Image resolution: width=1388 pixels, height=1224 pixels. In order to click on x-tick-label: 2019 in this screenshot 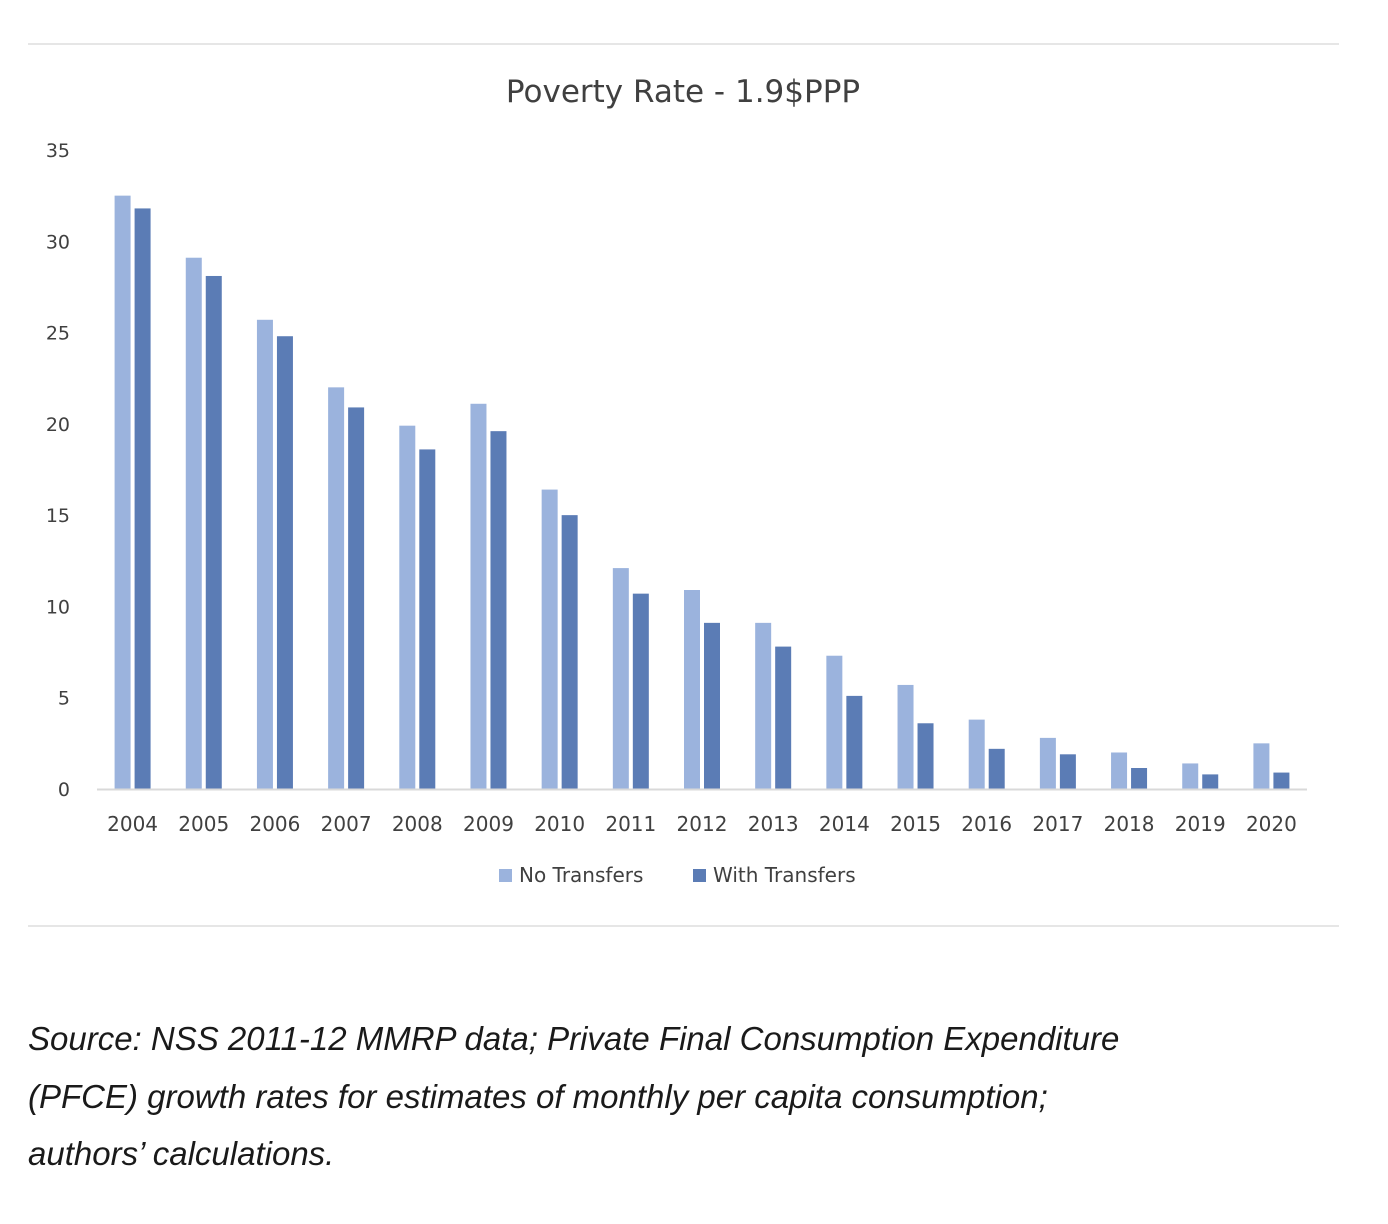, I will do `click(1200, 824)`.